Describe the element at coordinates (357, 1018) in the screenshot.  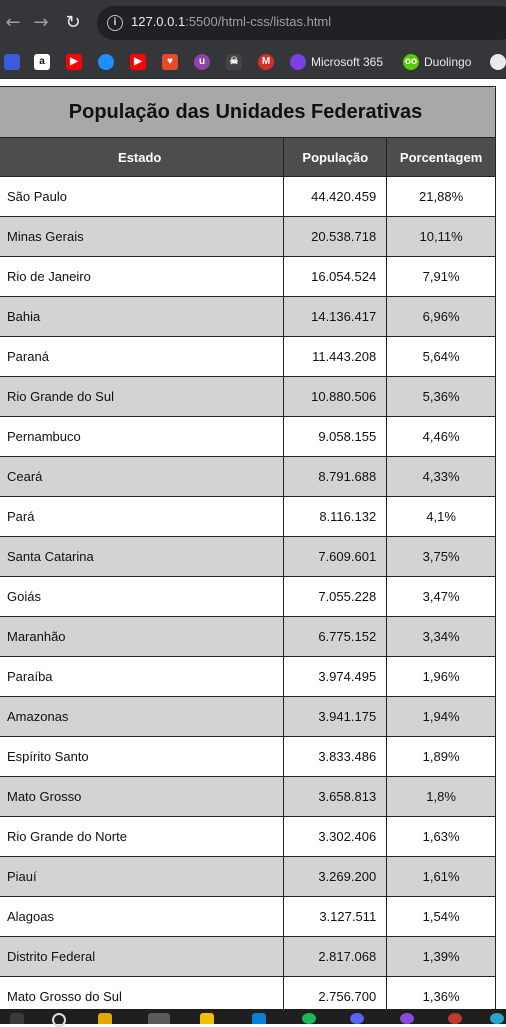
I see `discord-icon` at that location.